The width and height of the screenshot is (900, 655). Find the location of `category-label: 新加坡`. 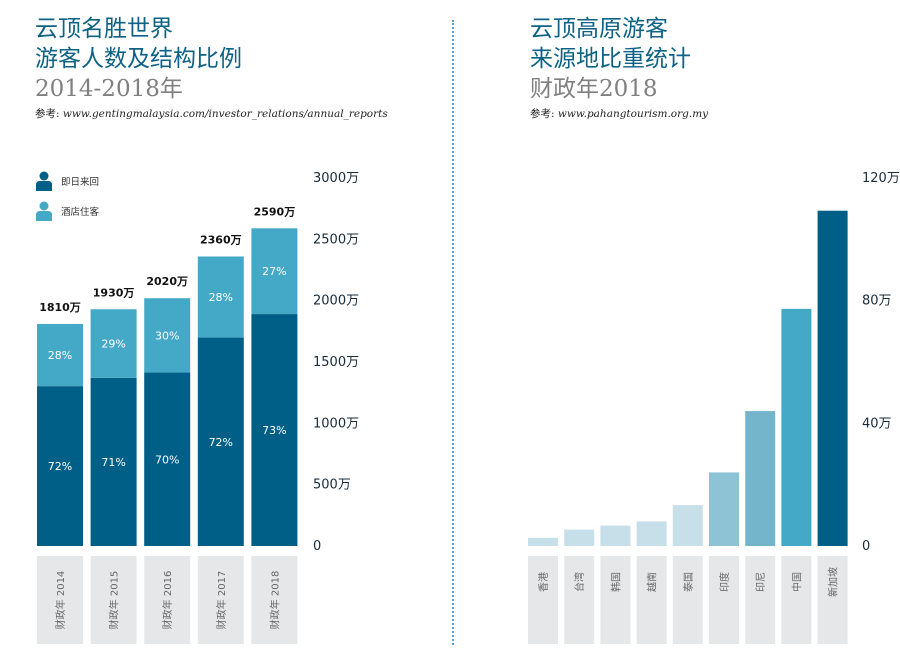

category-label: 新加坡 is located at coordinates (833, 582).